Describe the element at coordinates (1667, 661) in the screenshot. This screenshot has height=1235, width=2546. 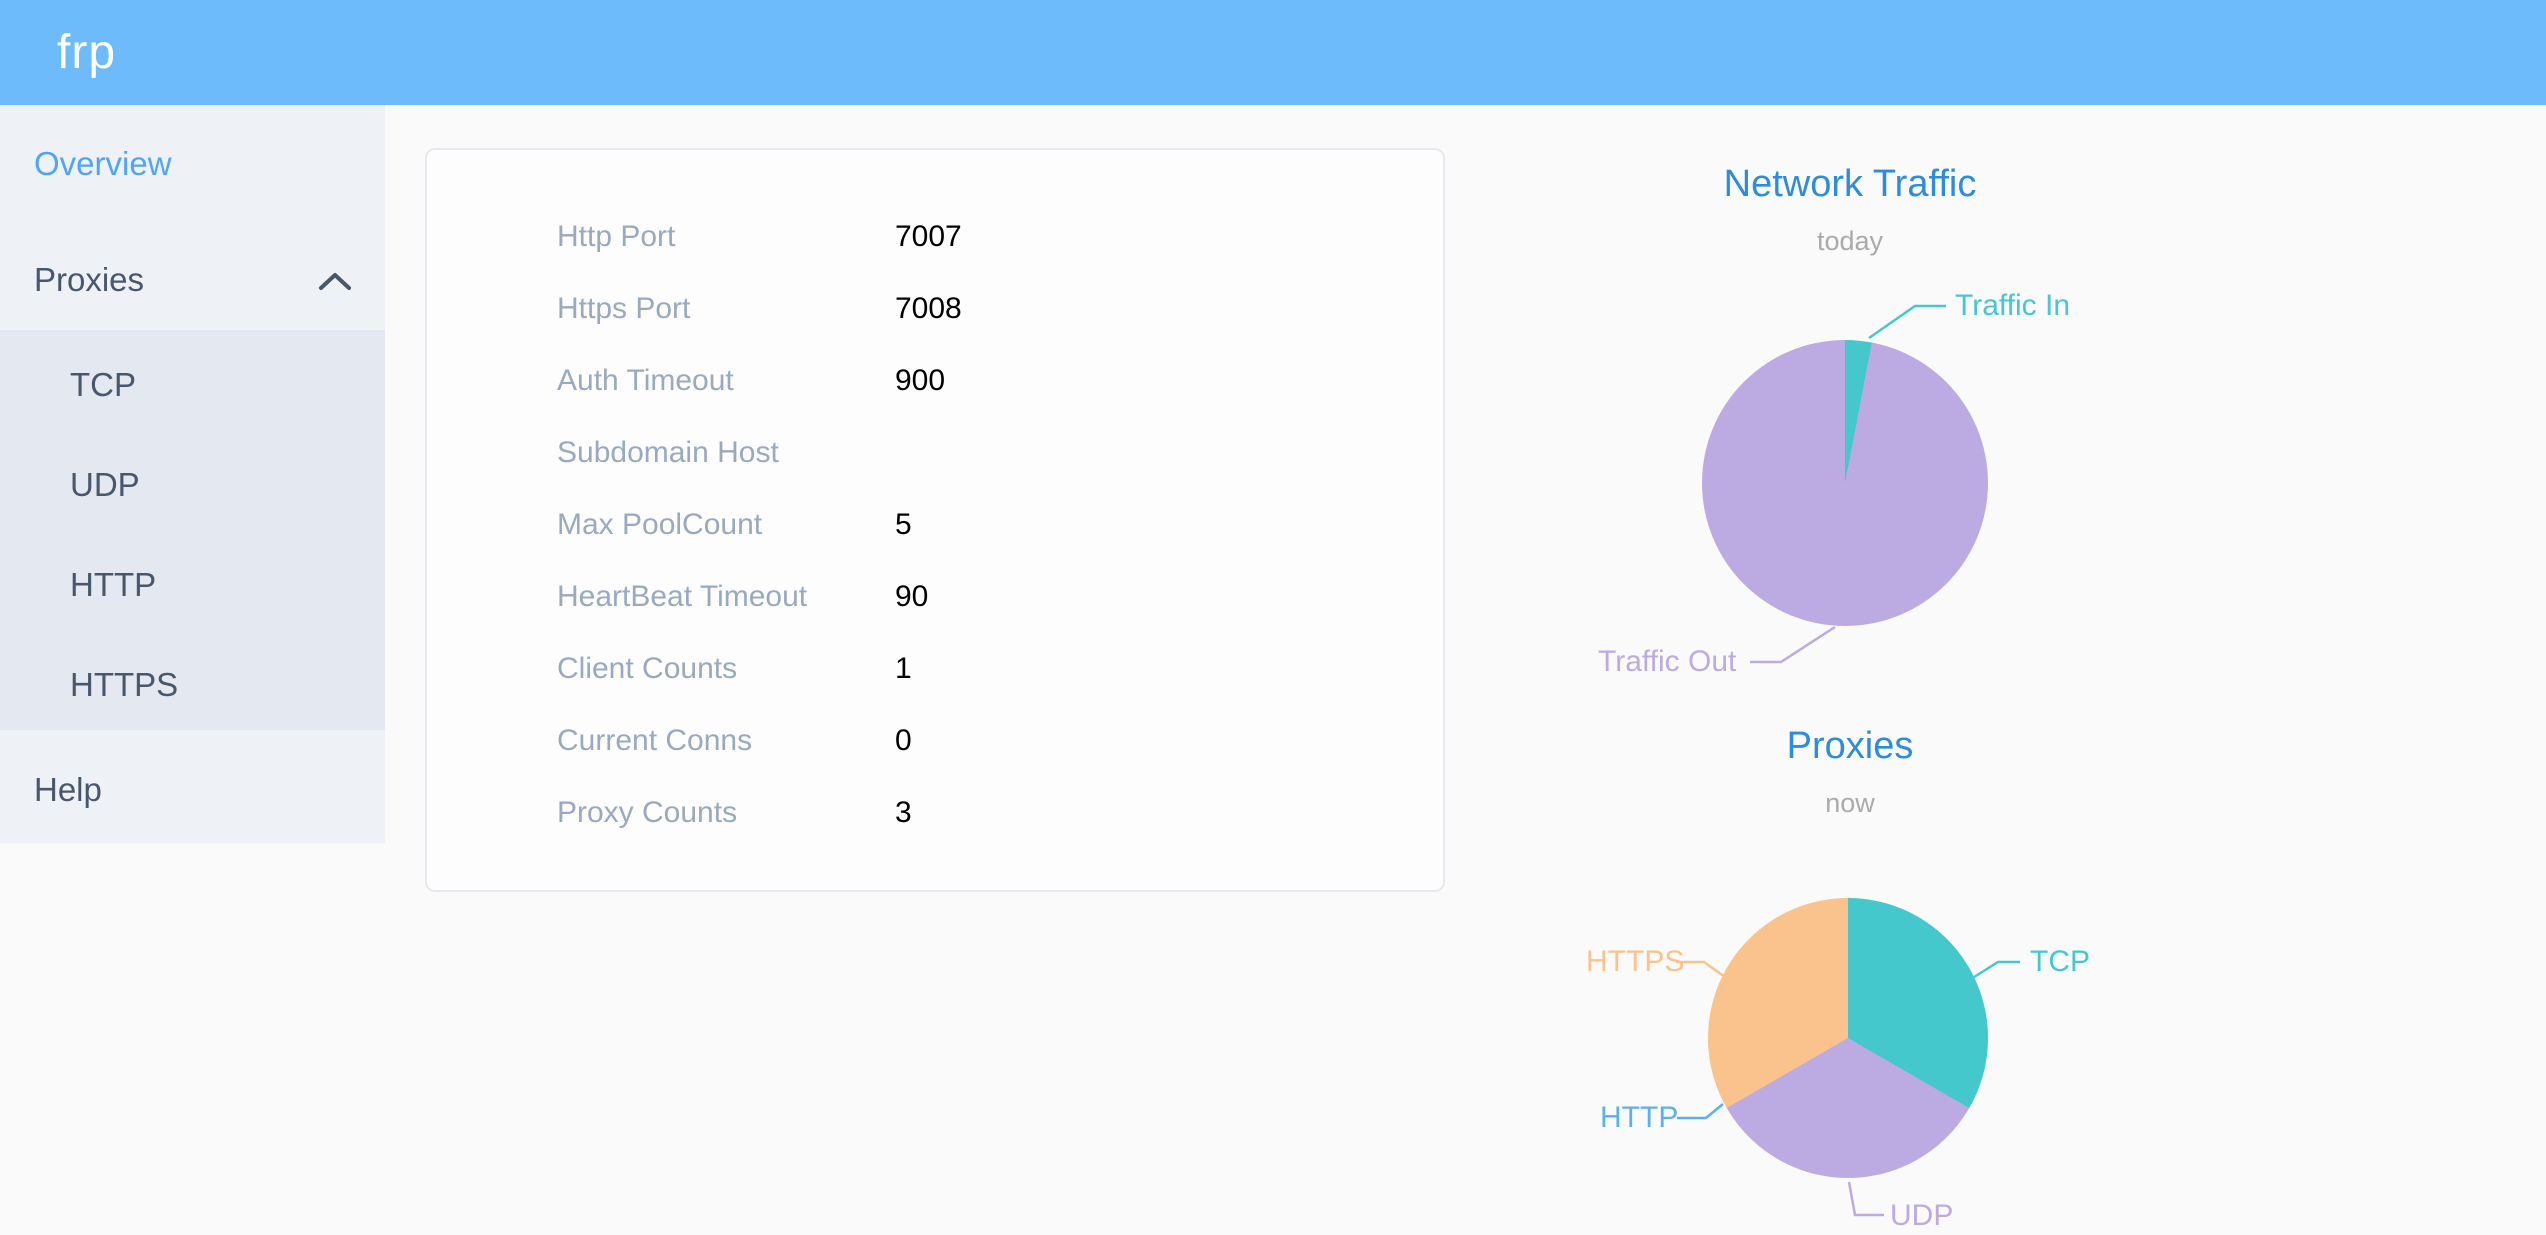
I see `traffic-out-label: Traffic Out` at that location.